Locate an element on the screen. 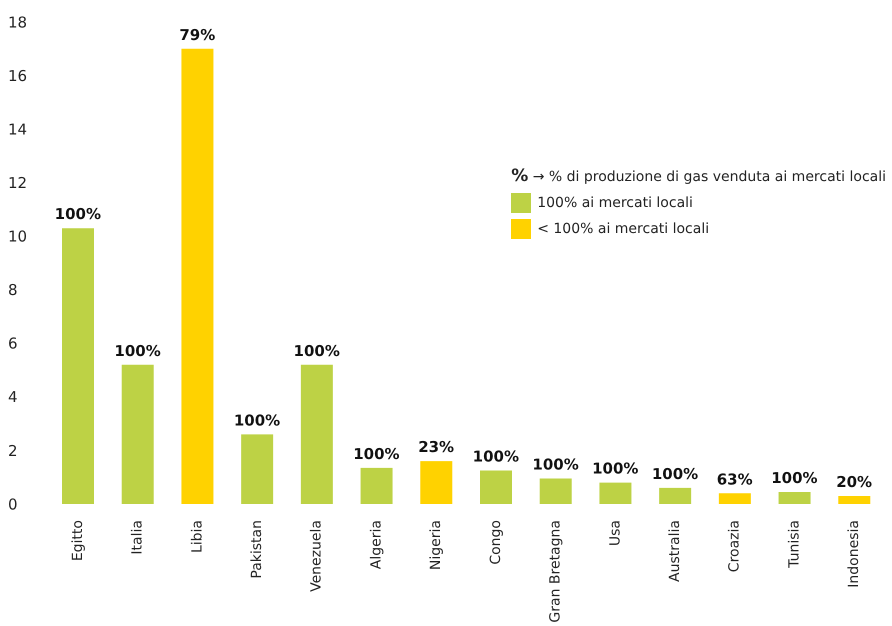  y-tick-label: 8 is located at coordinates (13, 290).